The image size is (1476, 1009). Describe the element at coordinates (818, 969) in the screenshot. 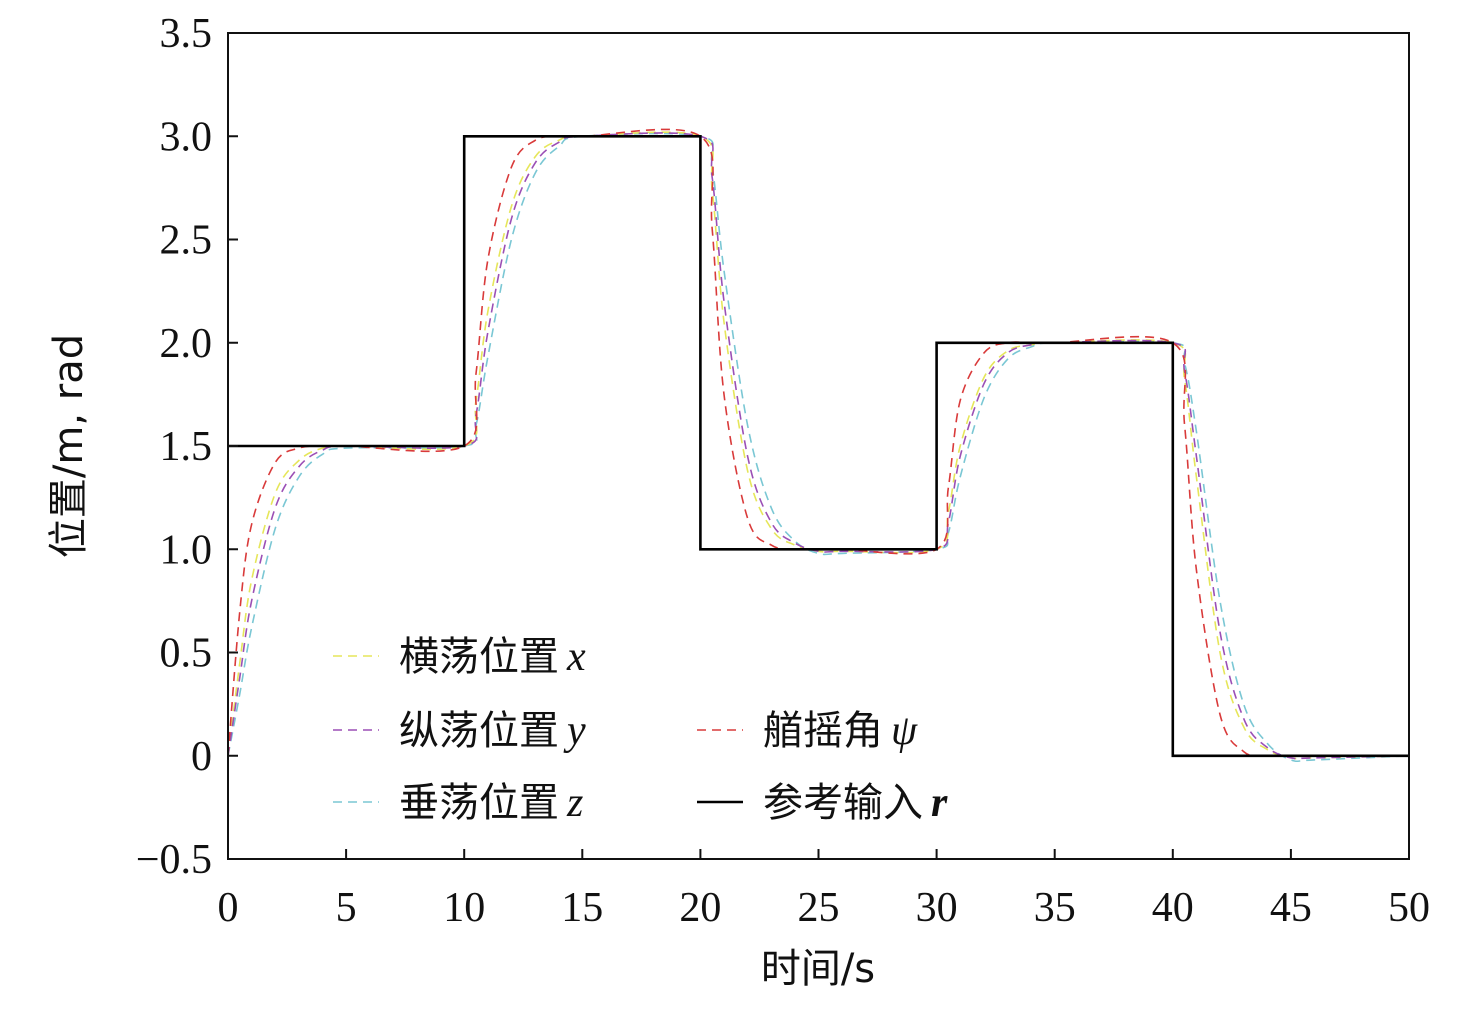

I see `x-axis-label: 时间/s` at that location.